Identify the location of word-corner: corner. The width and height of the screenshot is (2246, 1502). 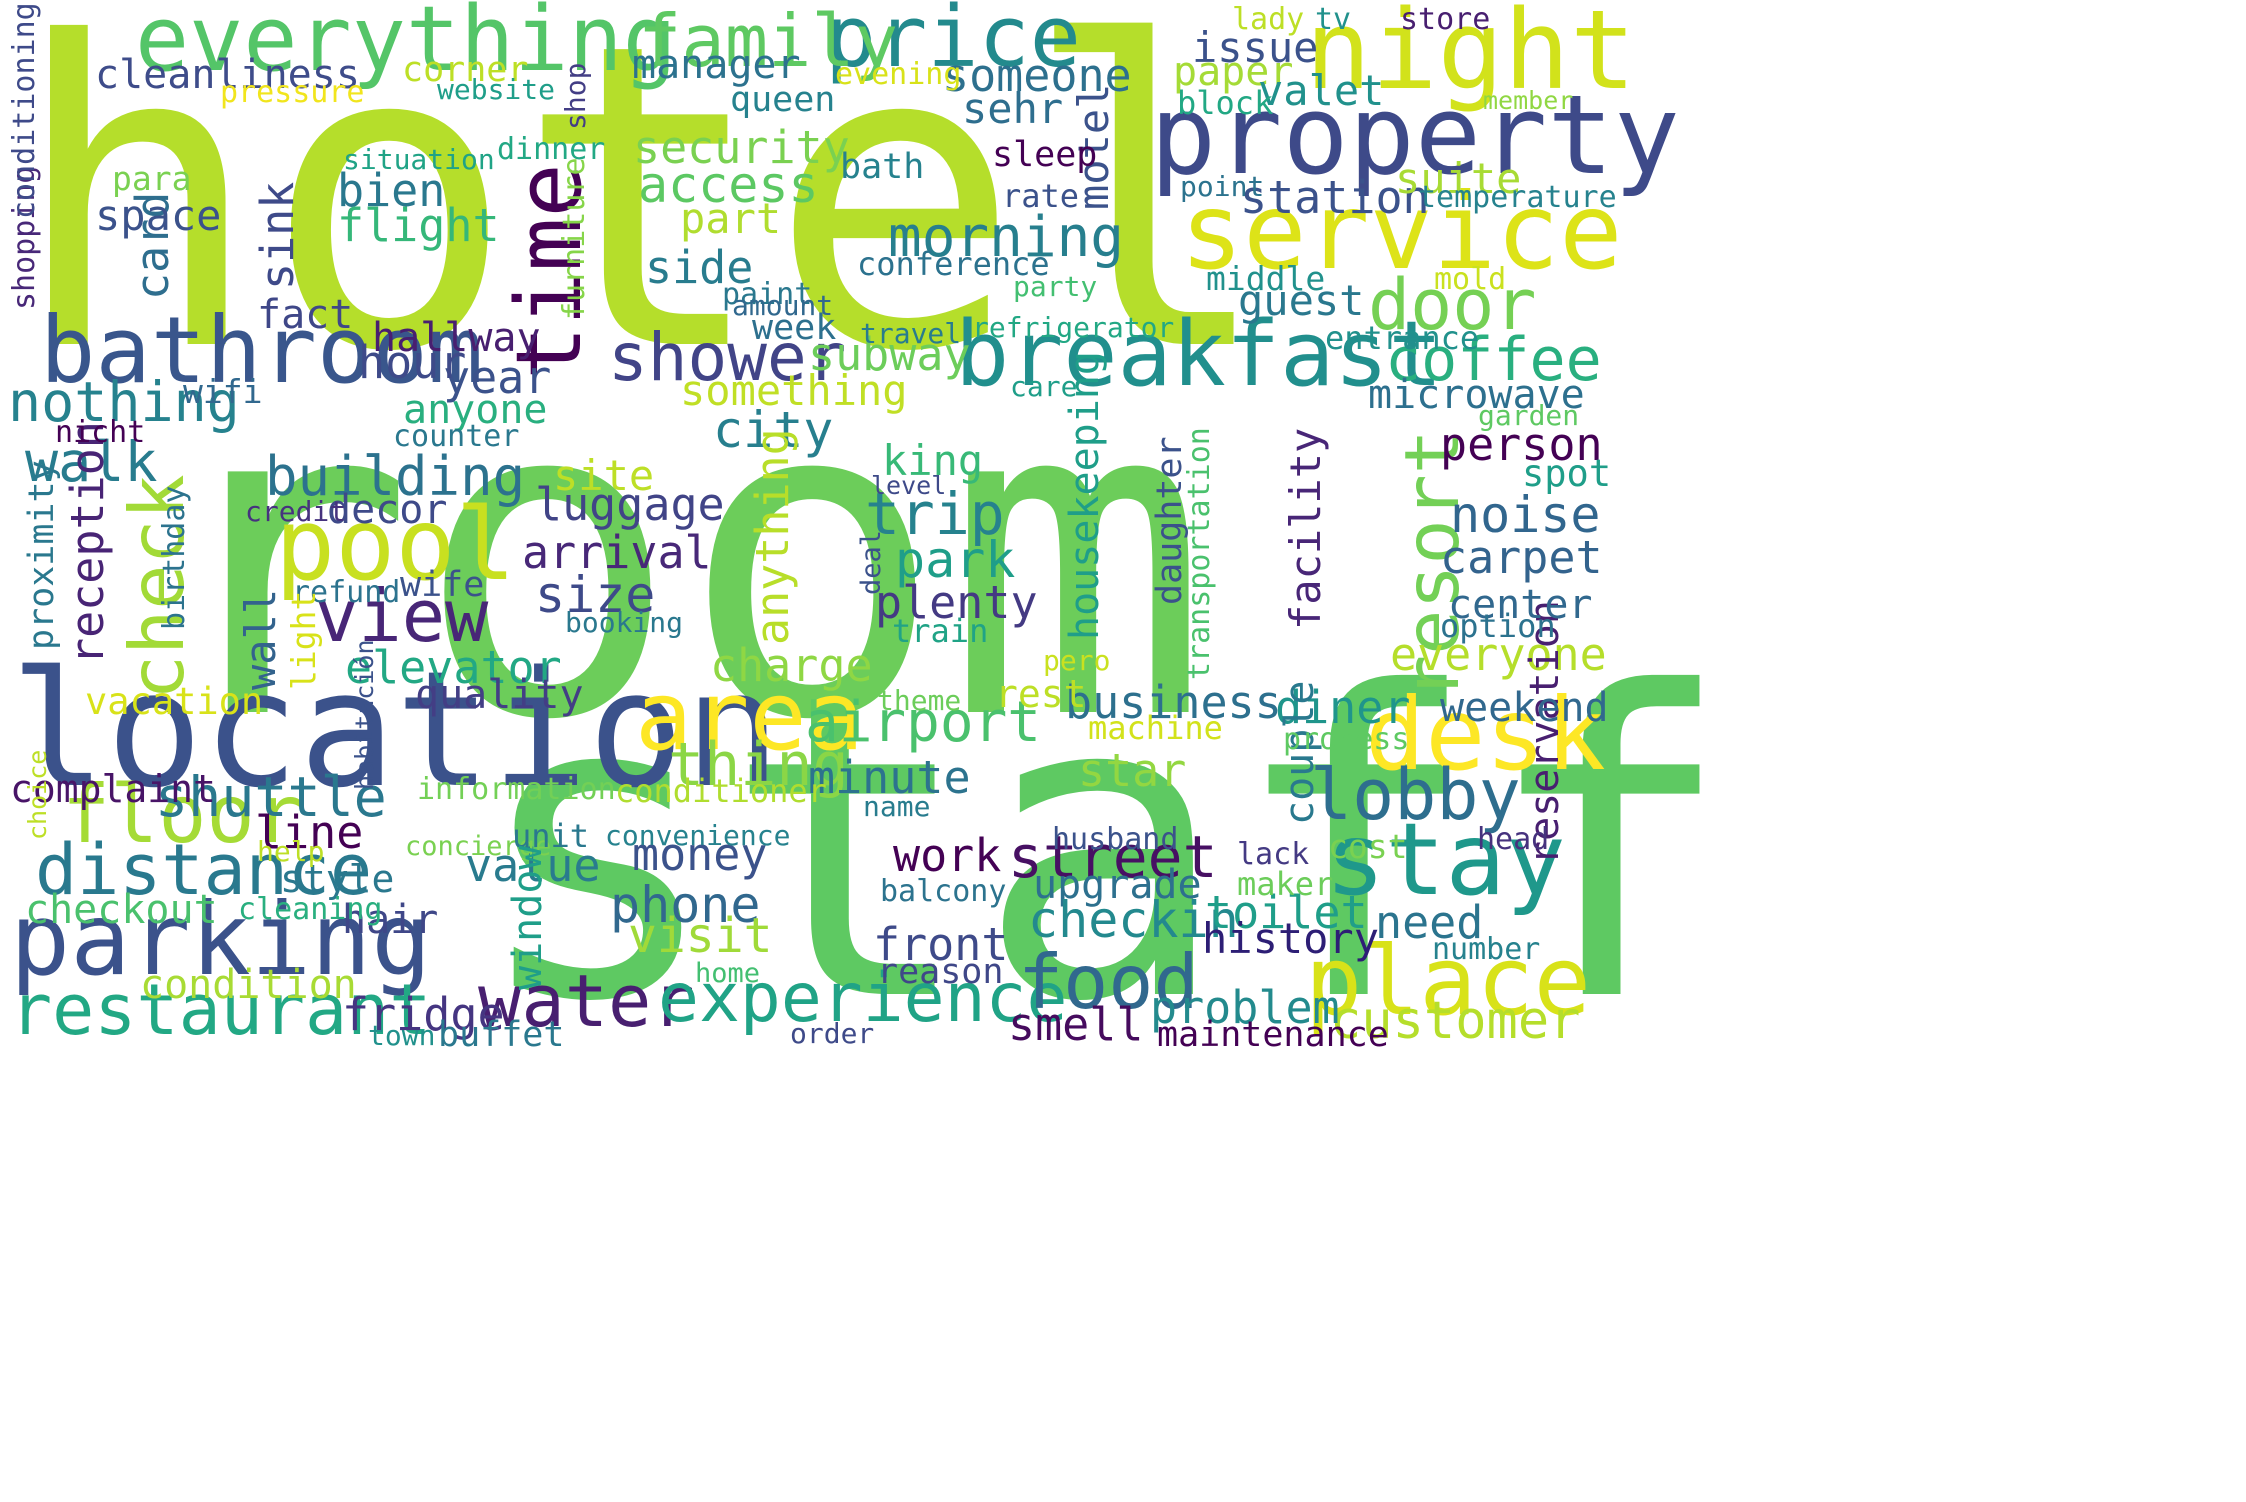
(465, 70).